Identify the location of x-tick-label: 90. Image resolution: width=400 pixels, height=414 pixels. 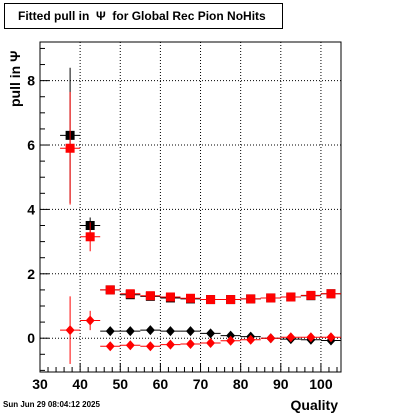
(281, 384).